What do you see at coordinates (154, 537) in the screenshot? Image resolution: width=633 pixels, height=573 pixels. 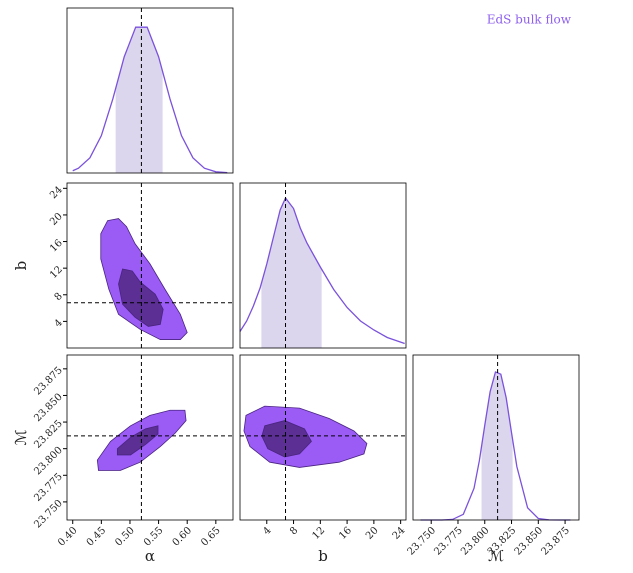 I see `x-tick-label: 0.55` at bounding box center [154, 537].